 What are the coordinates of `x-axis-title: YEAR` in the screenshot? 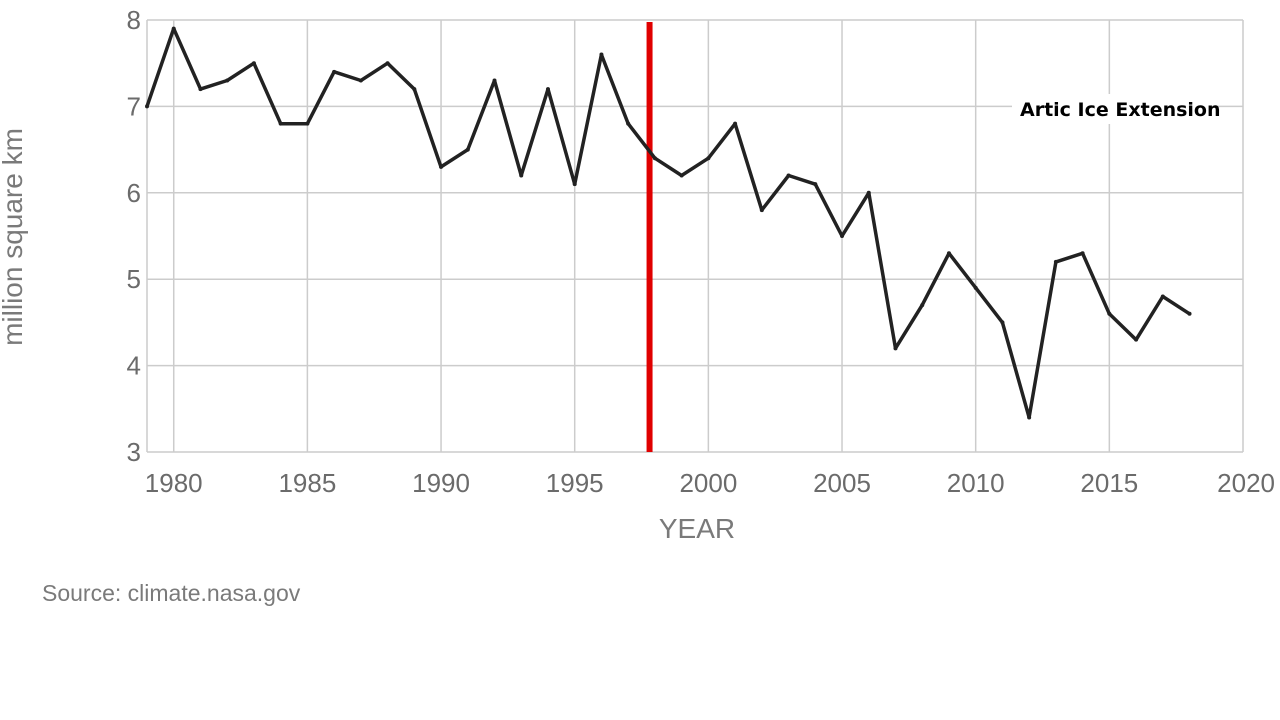 It's located at (697, 528).